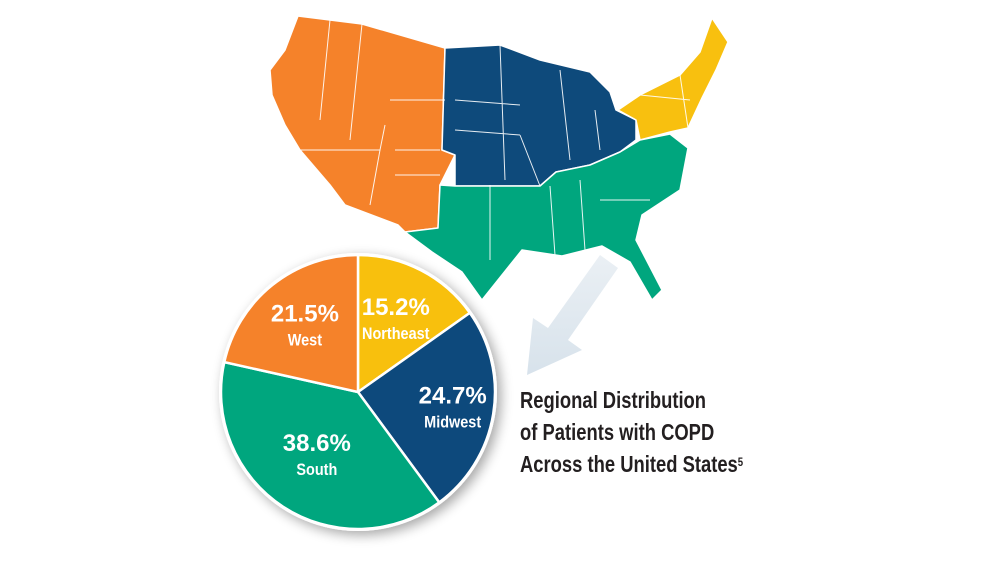 This screenshot has height=563, width=1000. I want to click on pie-category-label: Northeast, so click(396, 334).